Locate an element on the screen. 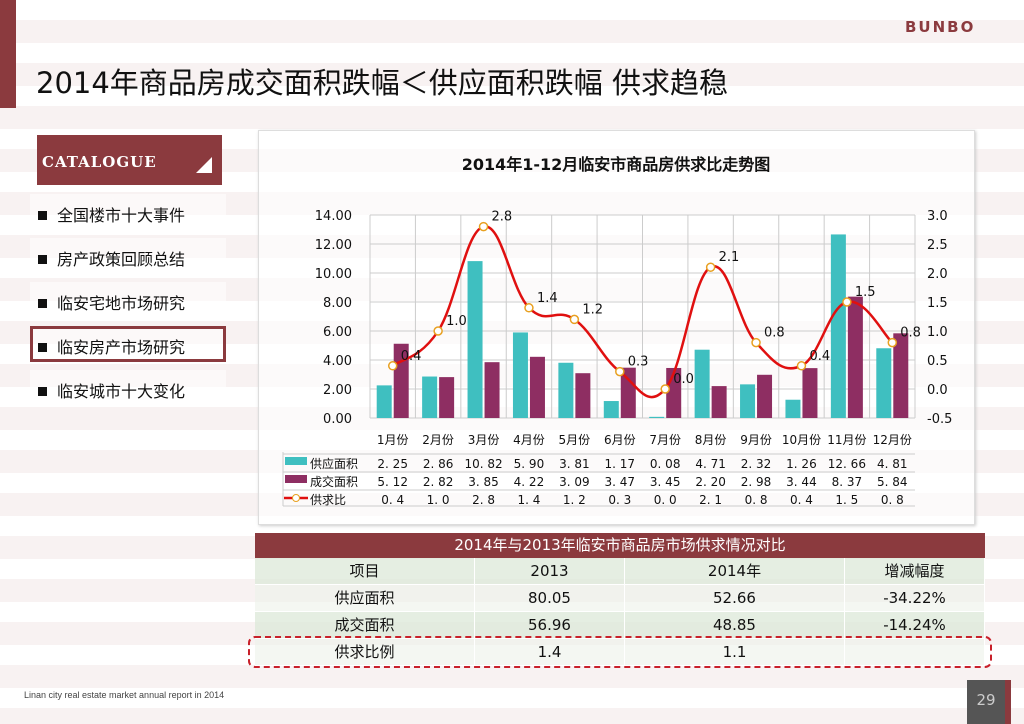 This screenshot has width=1024, height=724. table-cell: 增减幅度 is located at coordinates (915, 571).